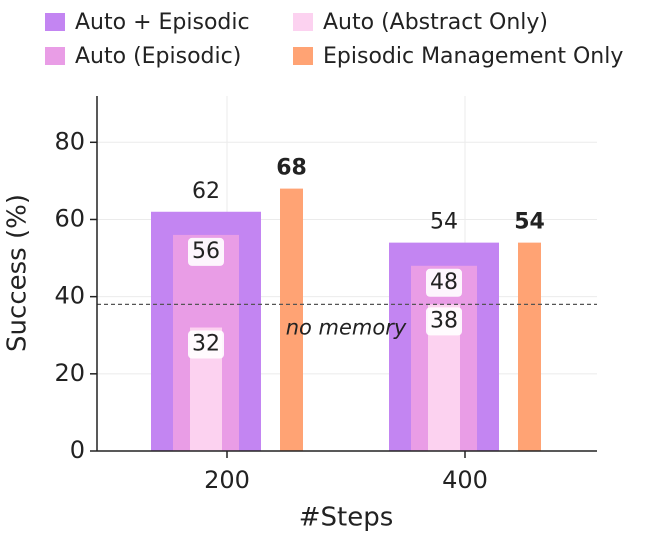 This screenshot has height=539, width=661. Describe the element at coordinates (346, 327) in the screenshot. I see `baseline-label: no memory` at that location.